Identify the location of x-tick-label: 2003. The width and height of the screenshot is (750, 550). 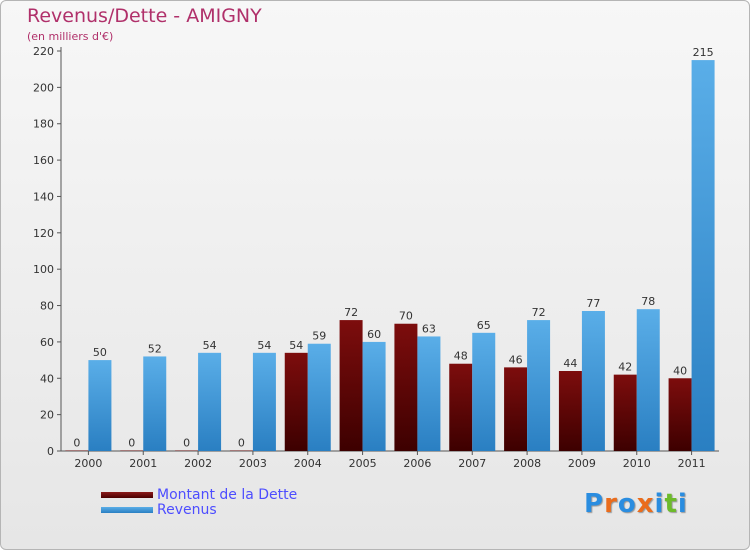
(253, 463).